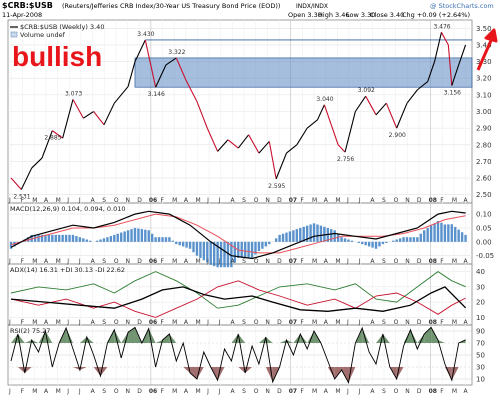 This screenshot has height=401, width=500. What do you see at coordinates (276, 186) in the screenshot?
I see `price-data-label: 2.595` at bounding box center [276, 186].